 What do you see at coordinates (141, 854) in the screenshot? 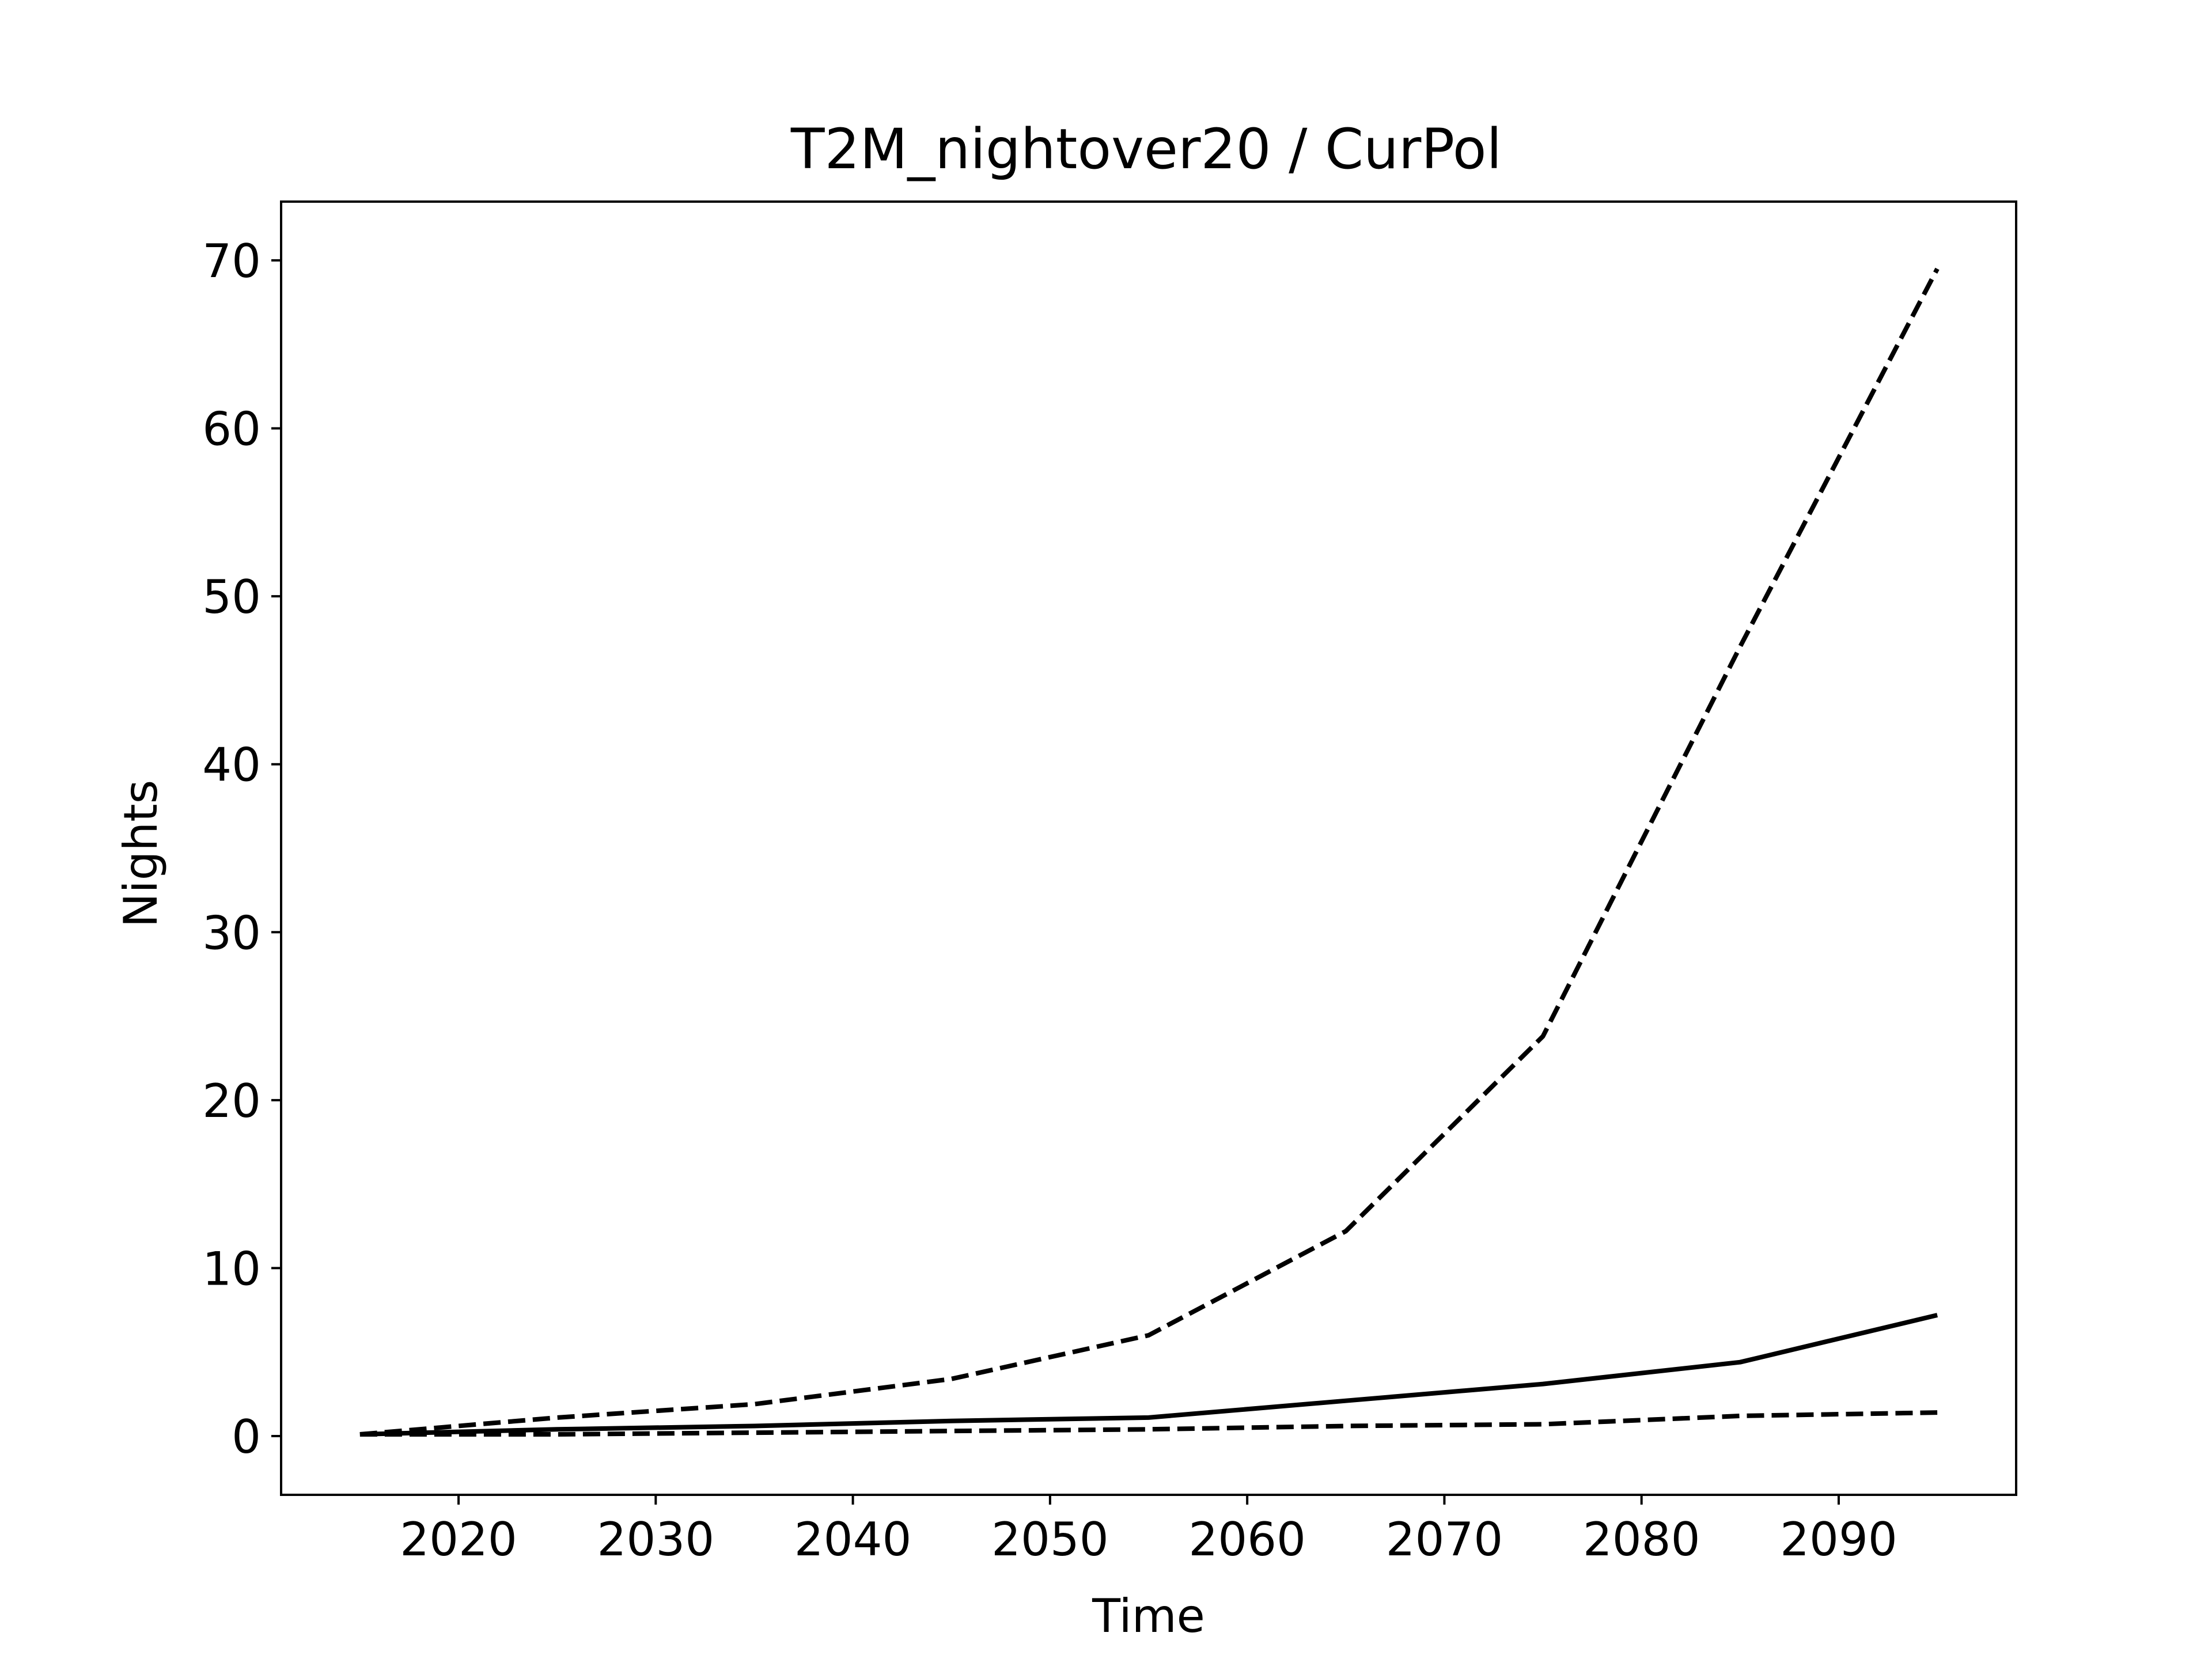
I see `y-axis-label: Nights` at bounding box center [141, 854].